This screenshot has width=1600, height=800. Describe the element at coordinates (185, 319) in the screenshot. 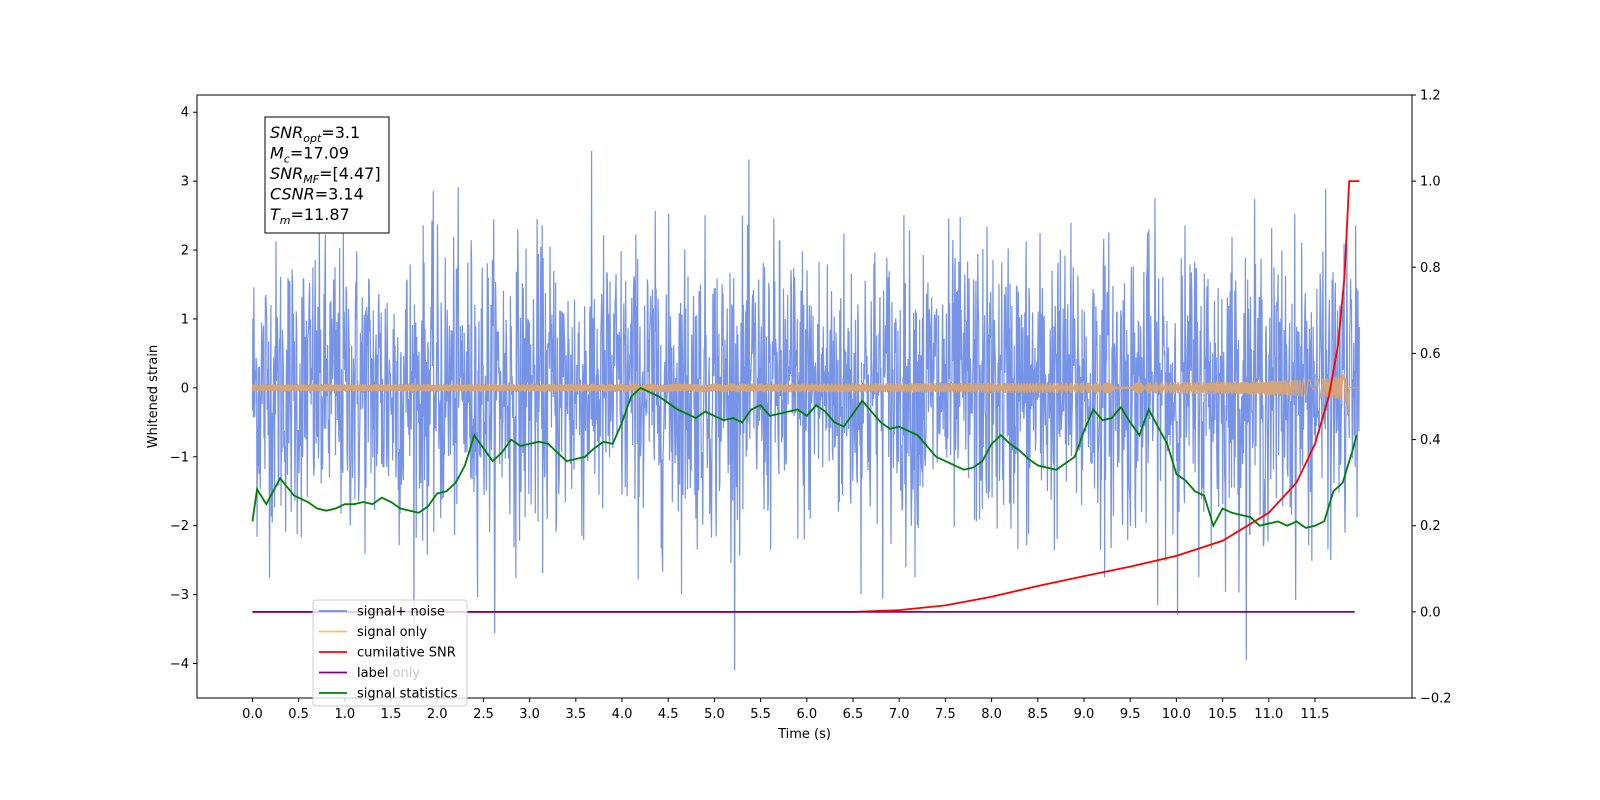

I see `y-left-tick-label: 1` at that location.